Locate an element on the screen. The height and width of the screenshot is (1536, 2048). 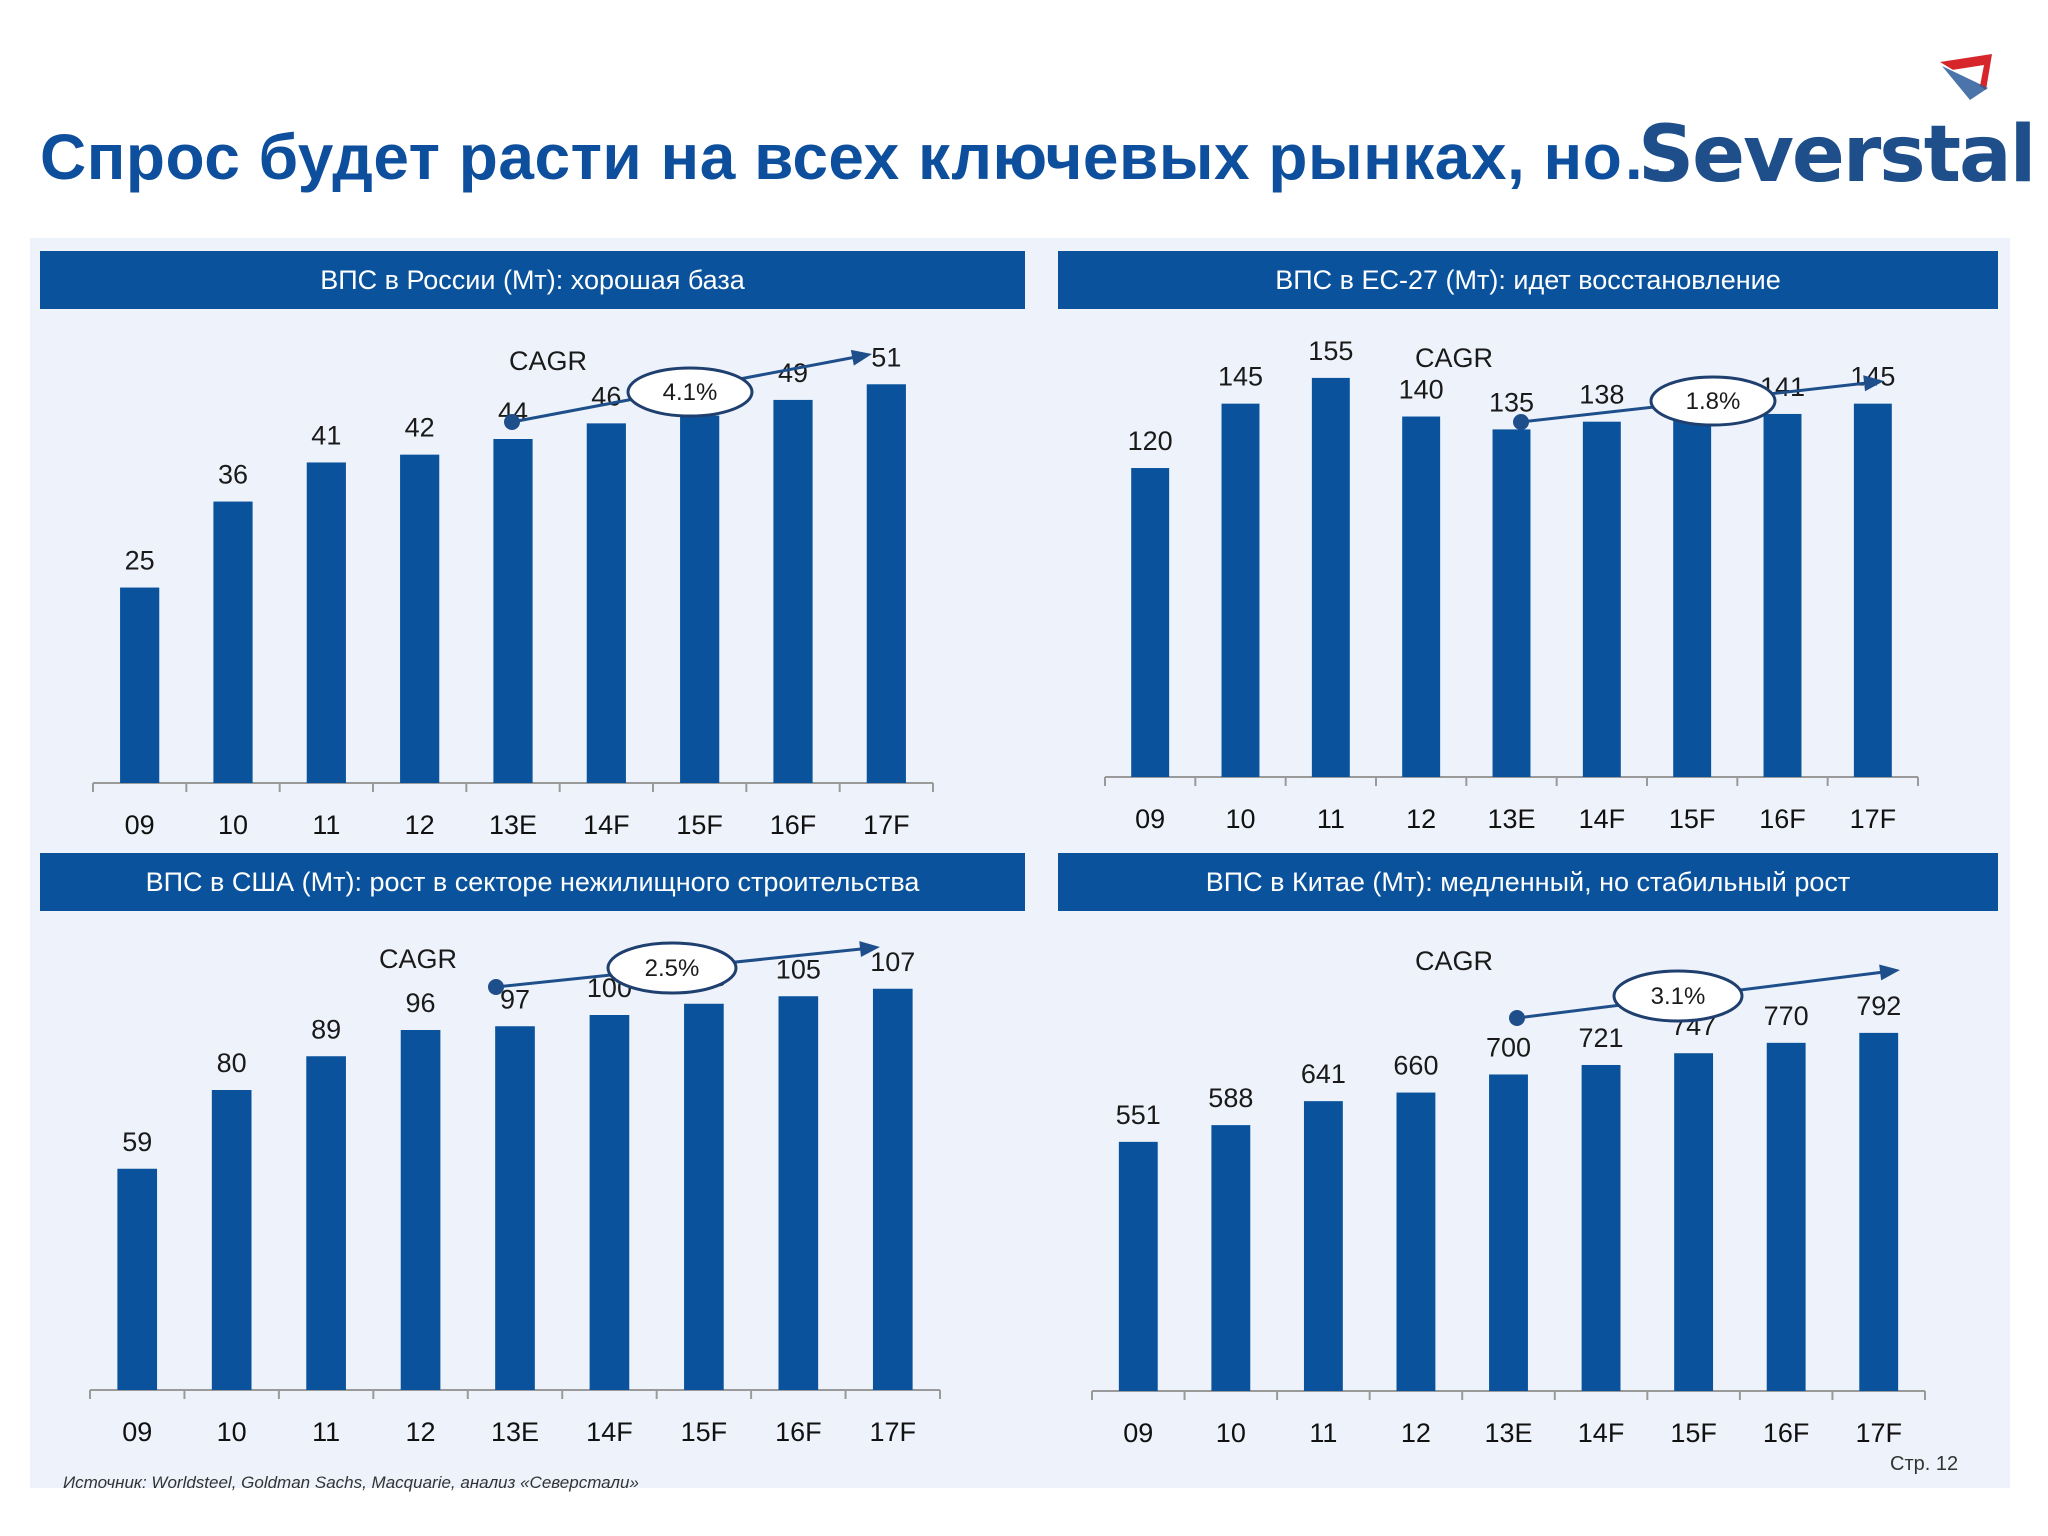
data-label: 107 is located at coordinates (892, 962).